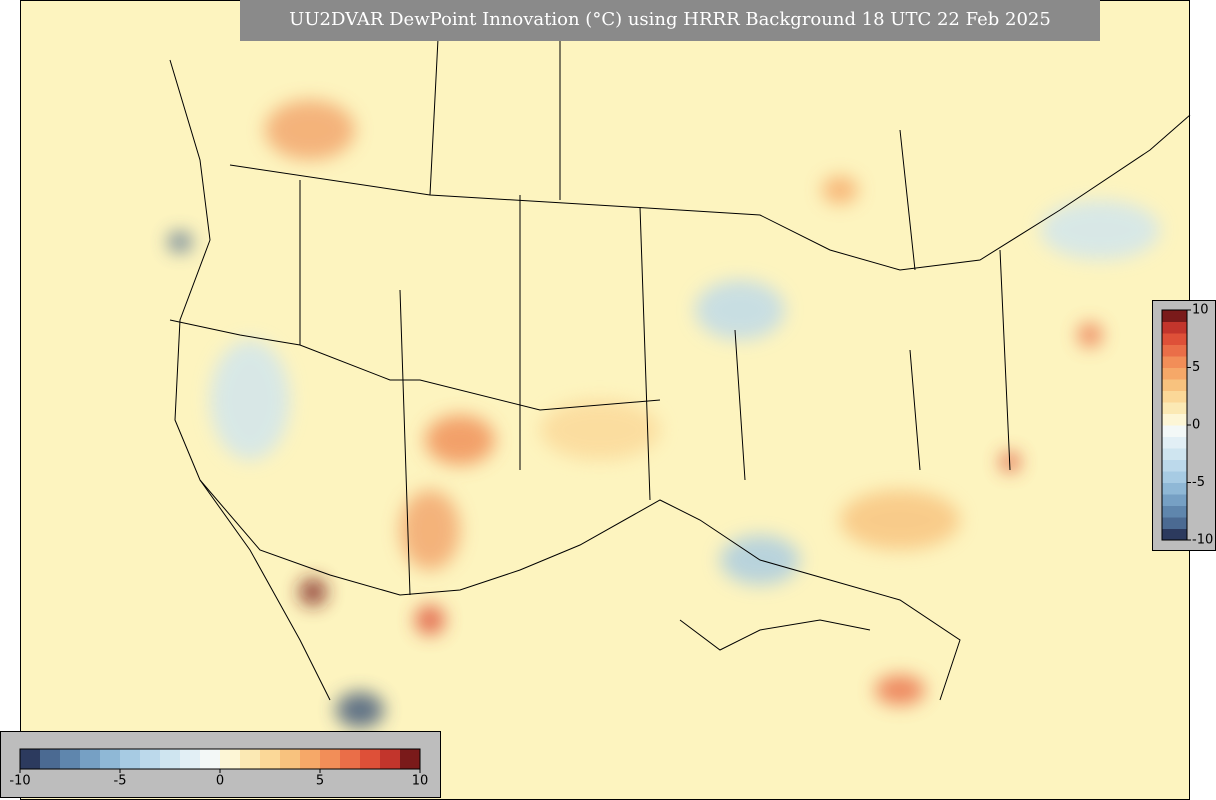 This screenshot has height=800, width=1216. I want to click on title-box, so click(670, 20).